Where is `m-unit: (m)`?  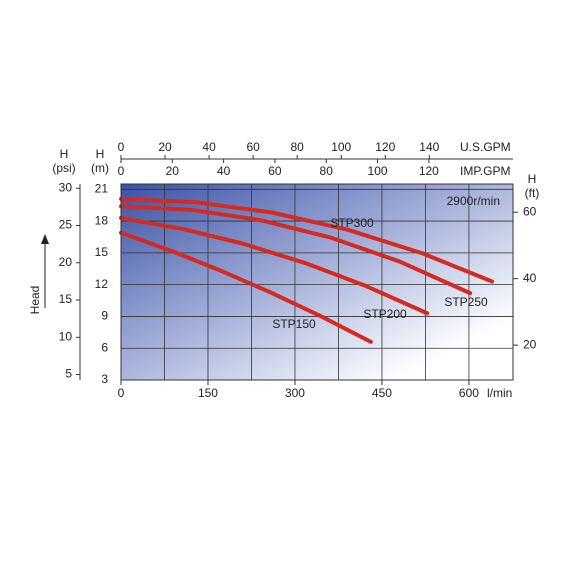 m-unit: (m) is located at coordinates (100, 168).